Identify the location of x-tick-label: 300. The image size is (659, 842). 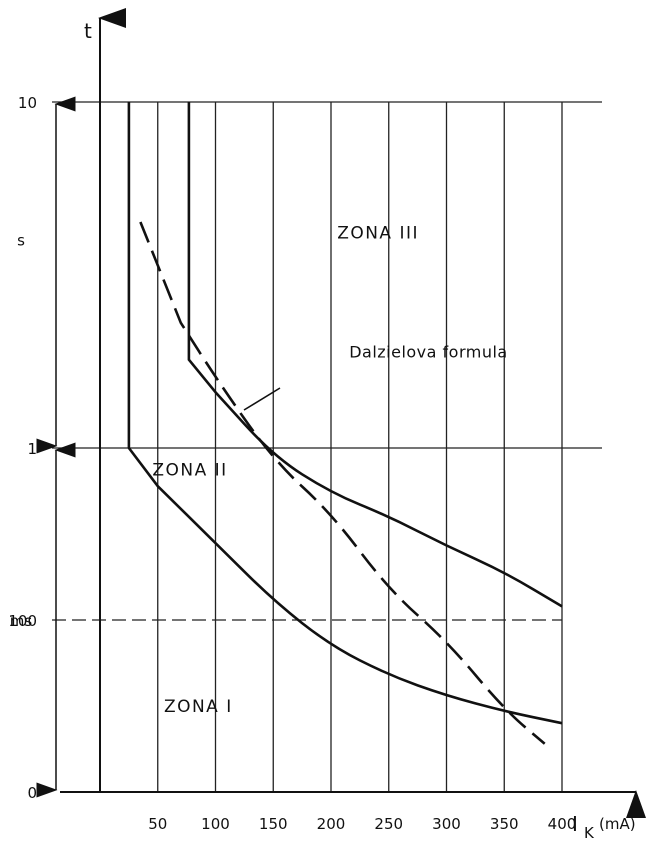
(446, 824).